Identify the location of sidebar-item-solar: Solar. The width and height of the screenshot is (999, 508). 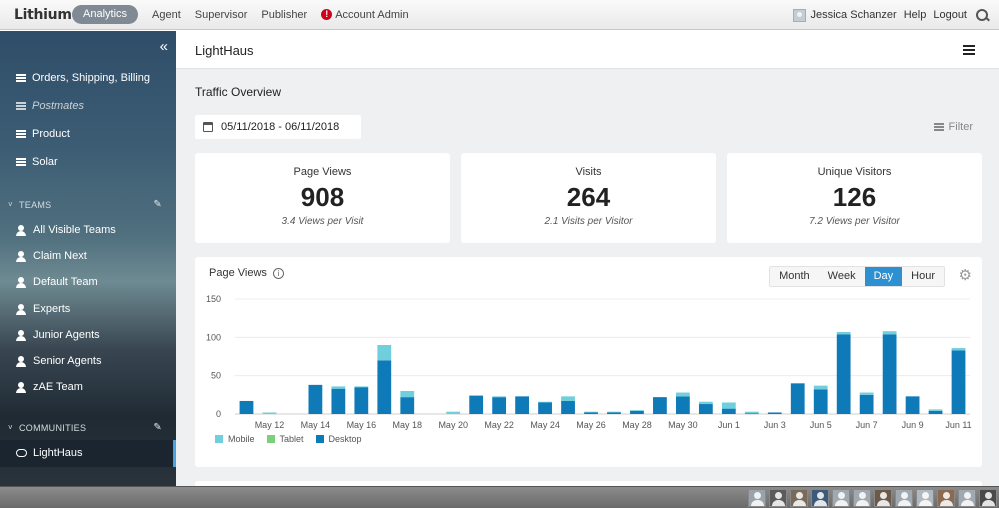
(37, 162).